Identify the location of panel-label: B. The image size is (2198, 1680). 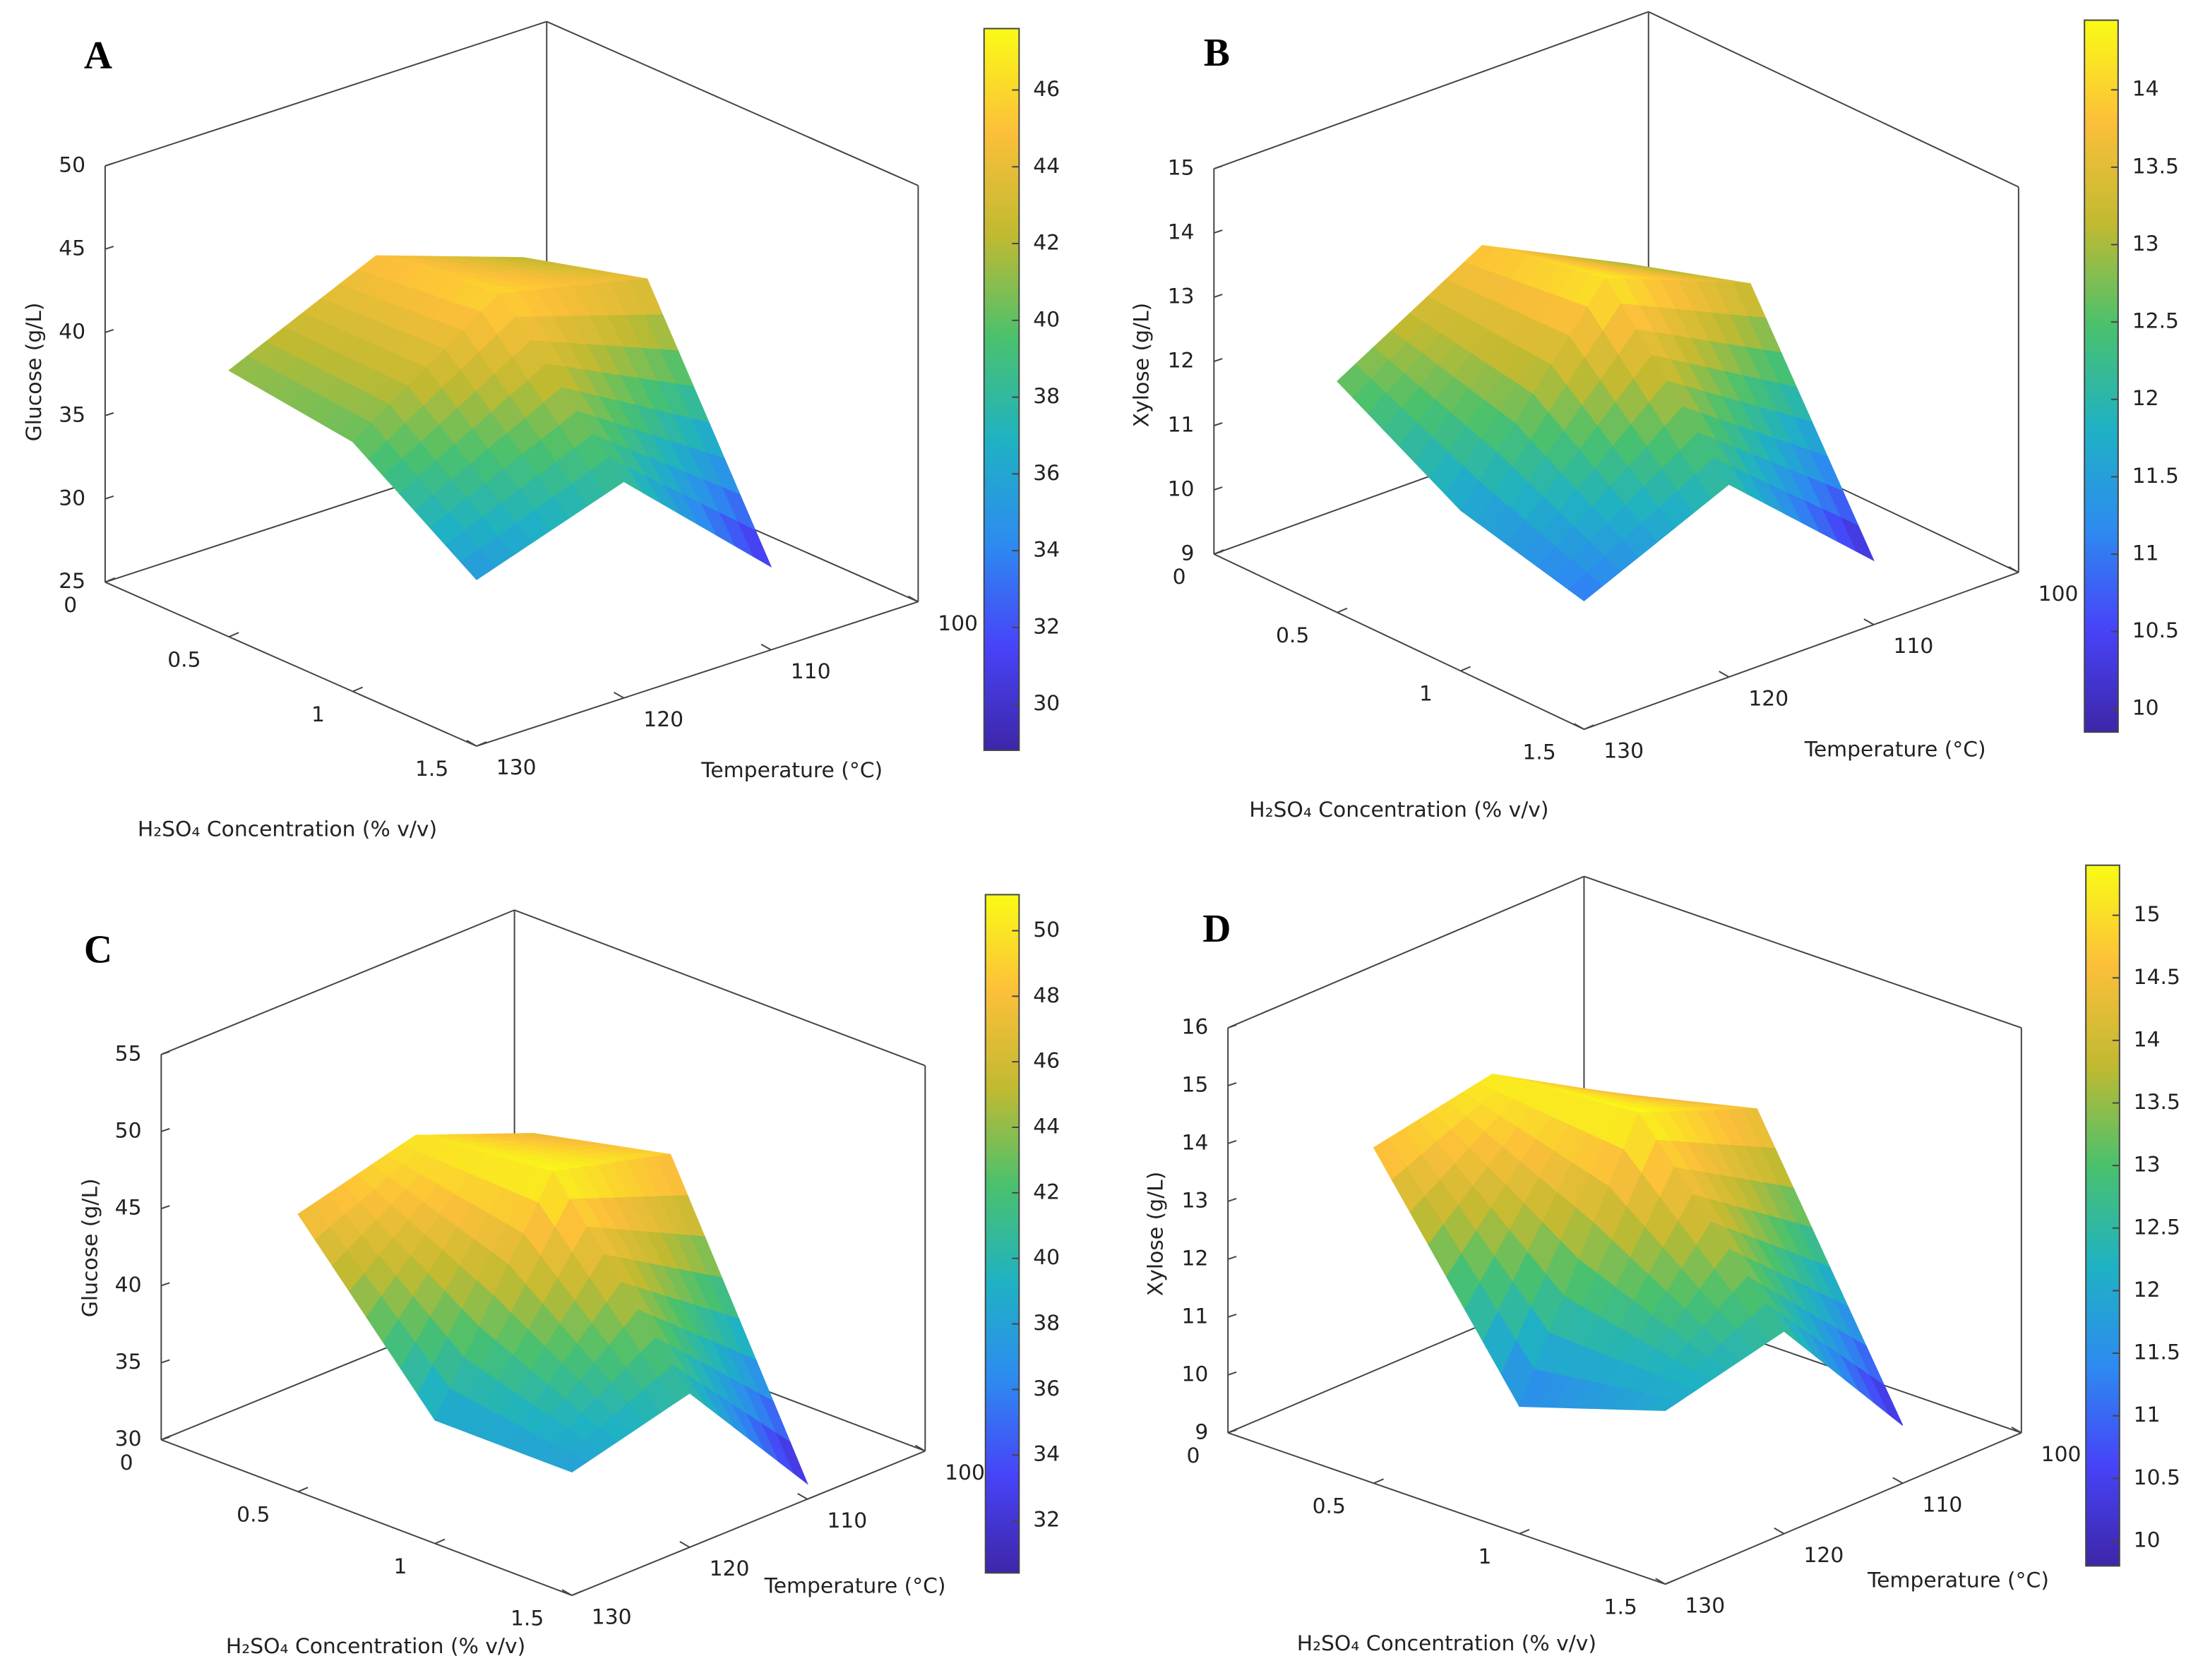
(1217, 53).